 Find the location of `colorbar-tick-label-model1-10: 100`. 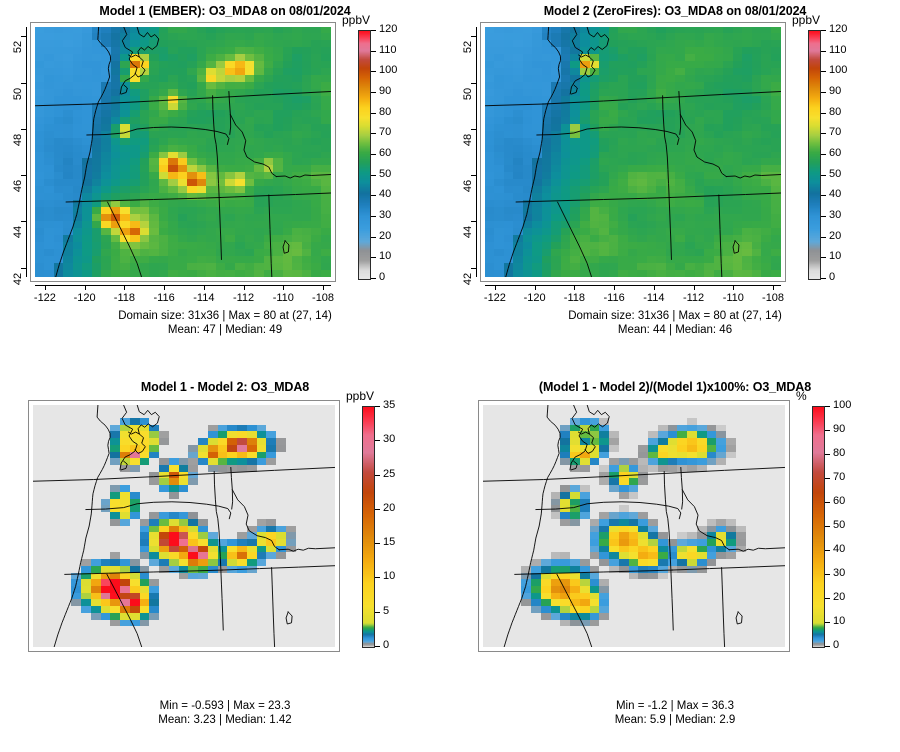

colorbar-tick-label-model1-10: 100 is located at coordinates (388, 70).